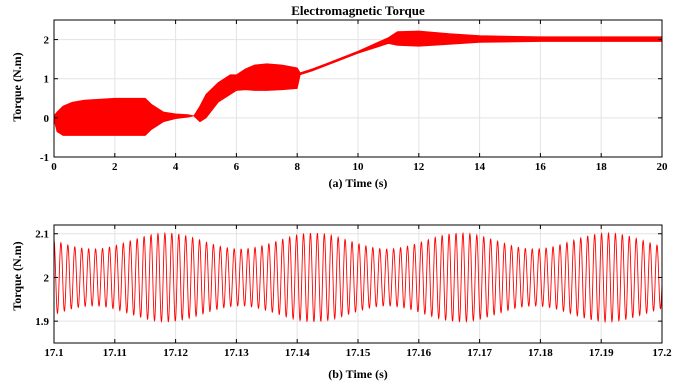 Image resolution: width=689 pixels, height=382 pixels. I want to click on y-tick-label: 1, so click(47, 80).